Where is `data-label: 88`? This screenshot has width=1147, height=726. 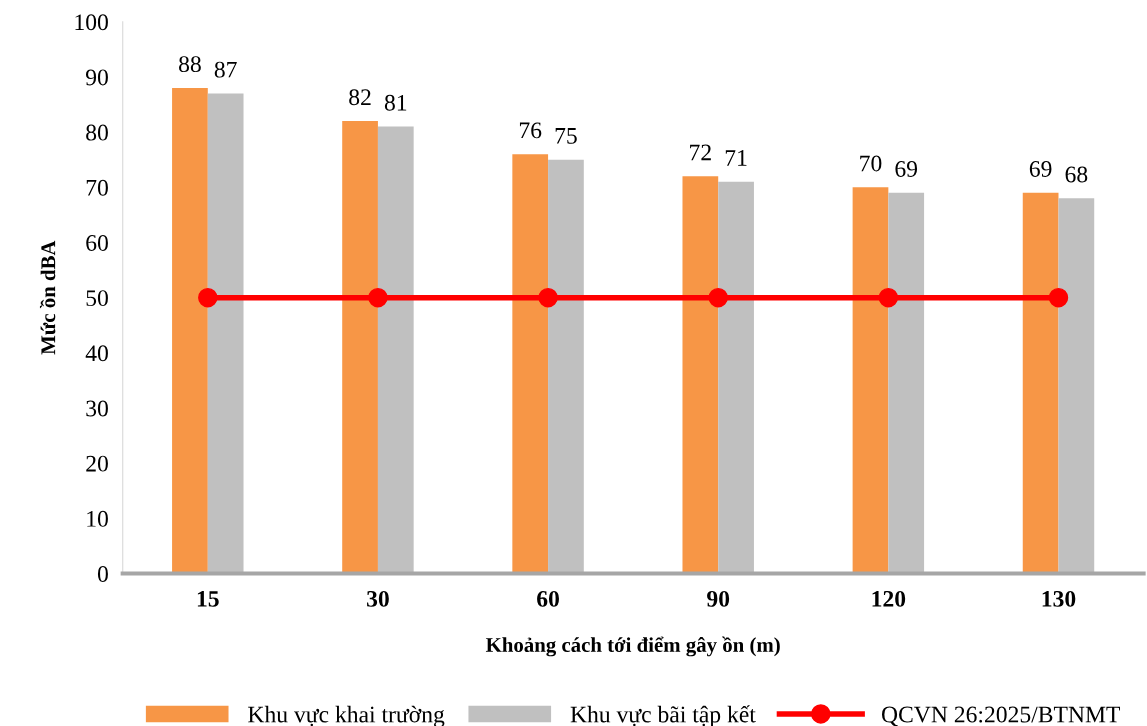 data-label: 88 is located at coordinates (190, 64).